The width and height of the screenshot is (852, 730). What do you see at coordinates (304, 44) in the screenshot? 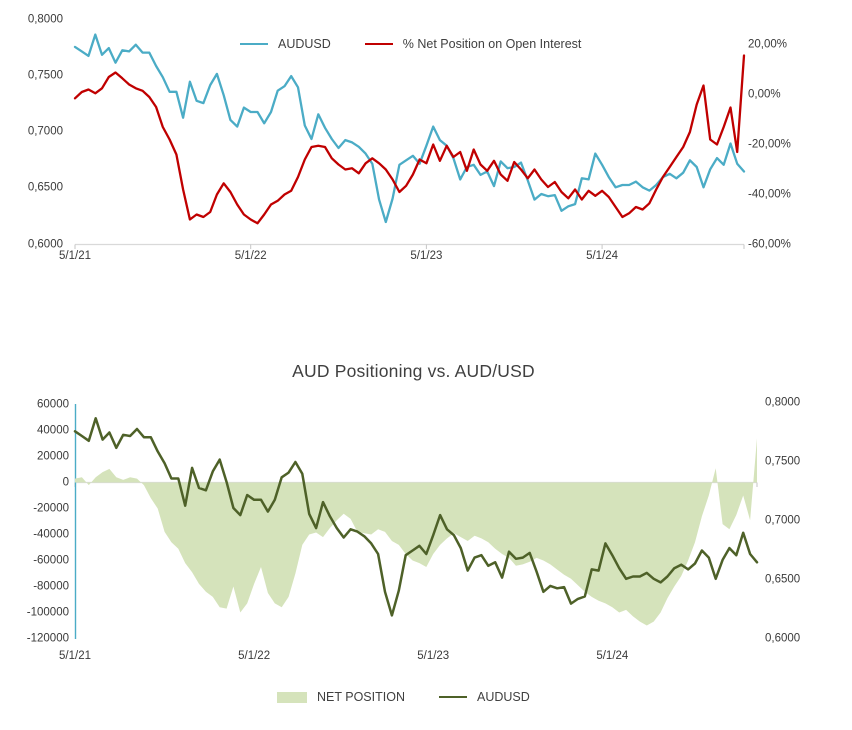
I see `legend-label-audusd: AUDUSD` at bounding box center [304, 44].